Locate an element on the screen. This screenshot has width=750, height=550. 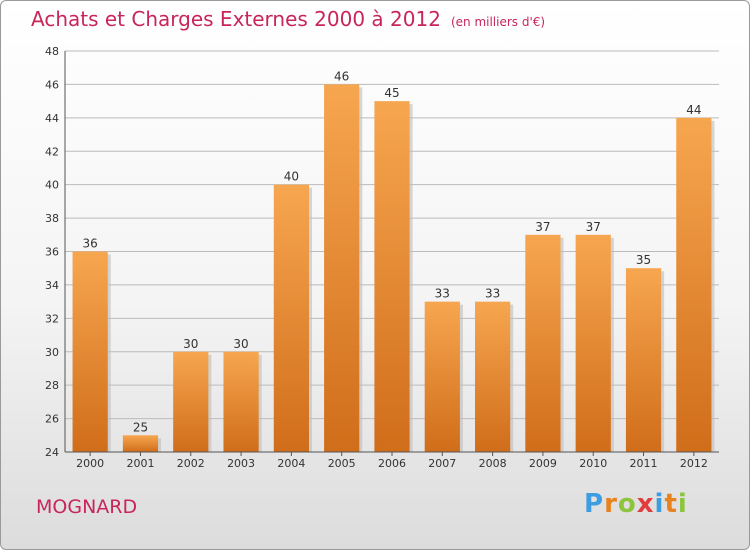
commune-name: MOGNARD is located at coordinates (87, 507).